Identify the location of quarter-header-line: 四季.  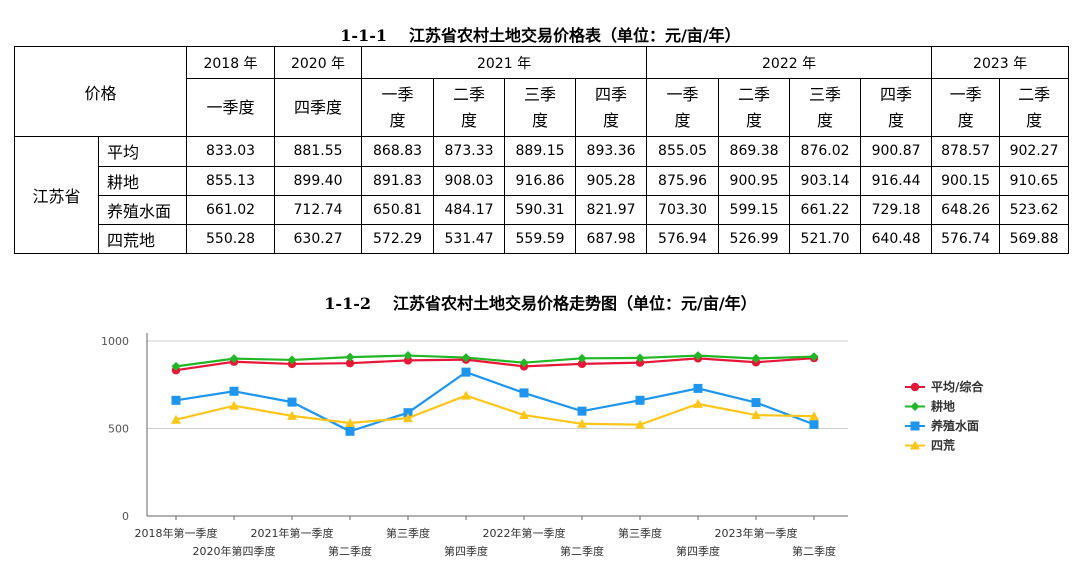
(896, 94).